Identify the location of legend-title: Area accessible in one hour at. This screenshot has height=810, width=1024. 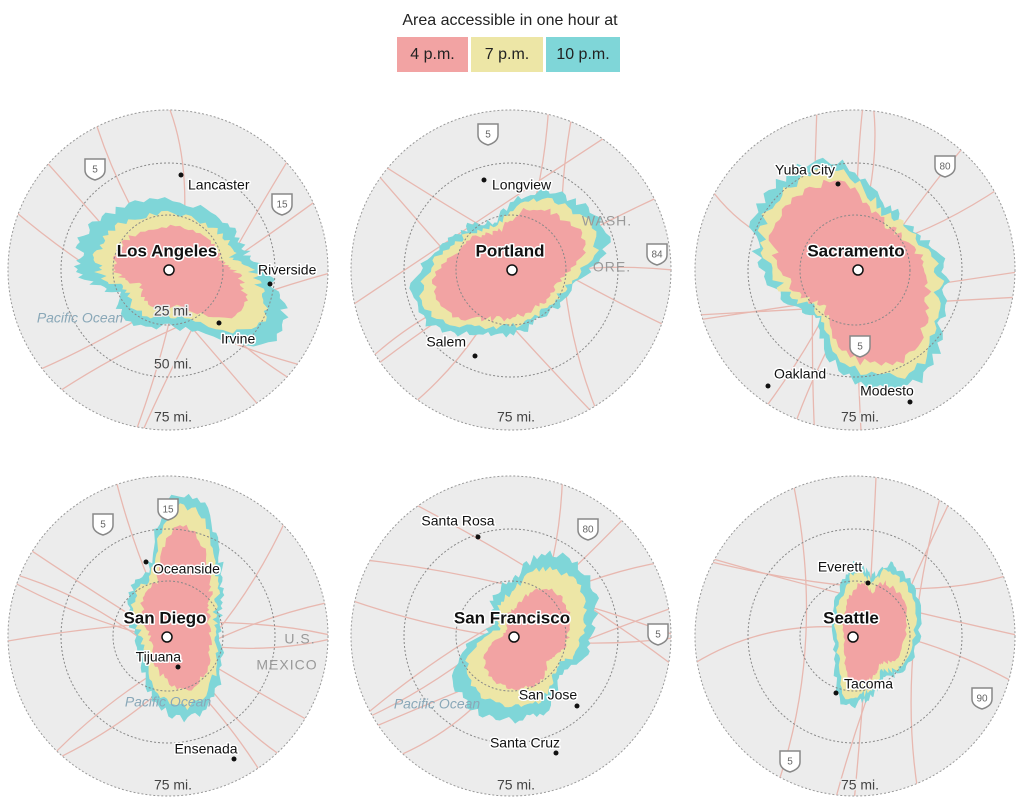
(510, 20).